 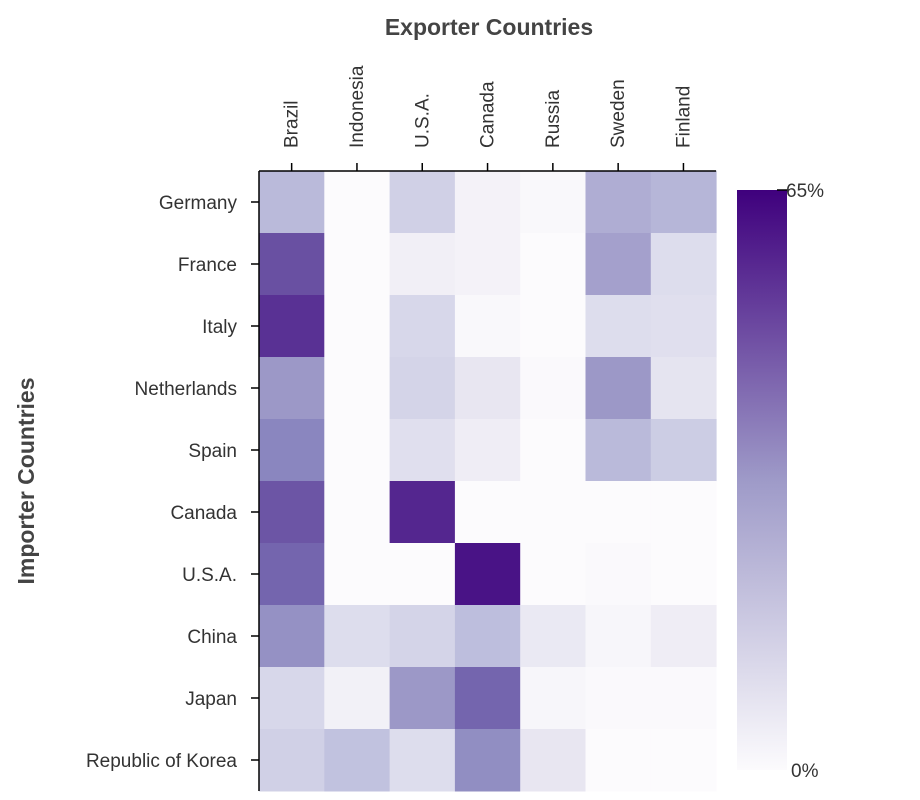 I want to click on x-tick-label: Sweden, so click(x=618, y=113).